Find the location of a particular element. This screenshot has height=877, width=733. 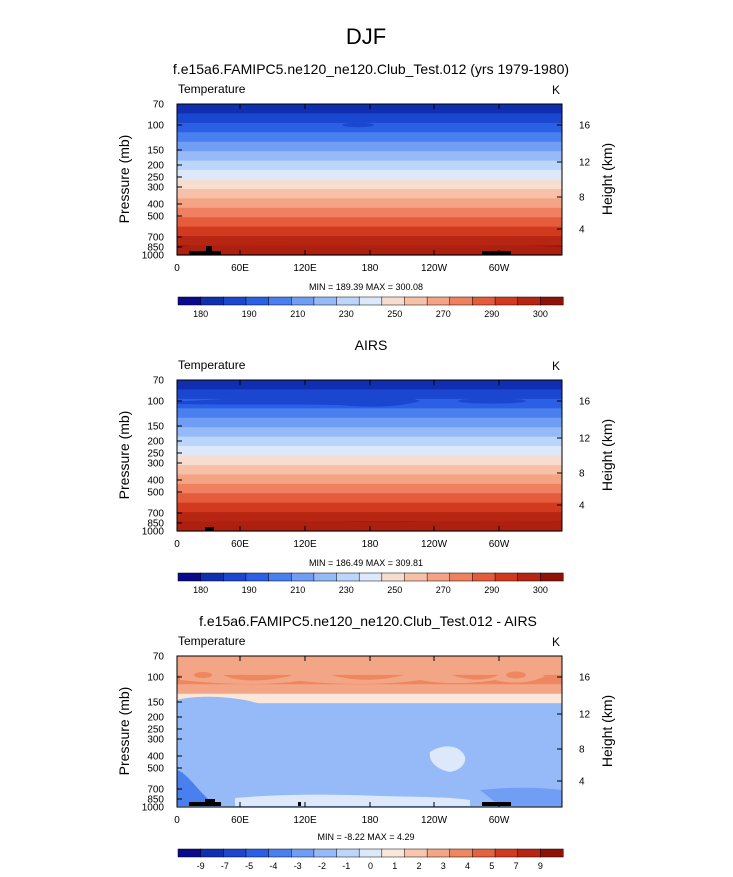

colorbar-label: 180 is located at coordinates (200, 590).